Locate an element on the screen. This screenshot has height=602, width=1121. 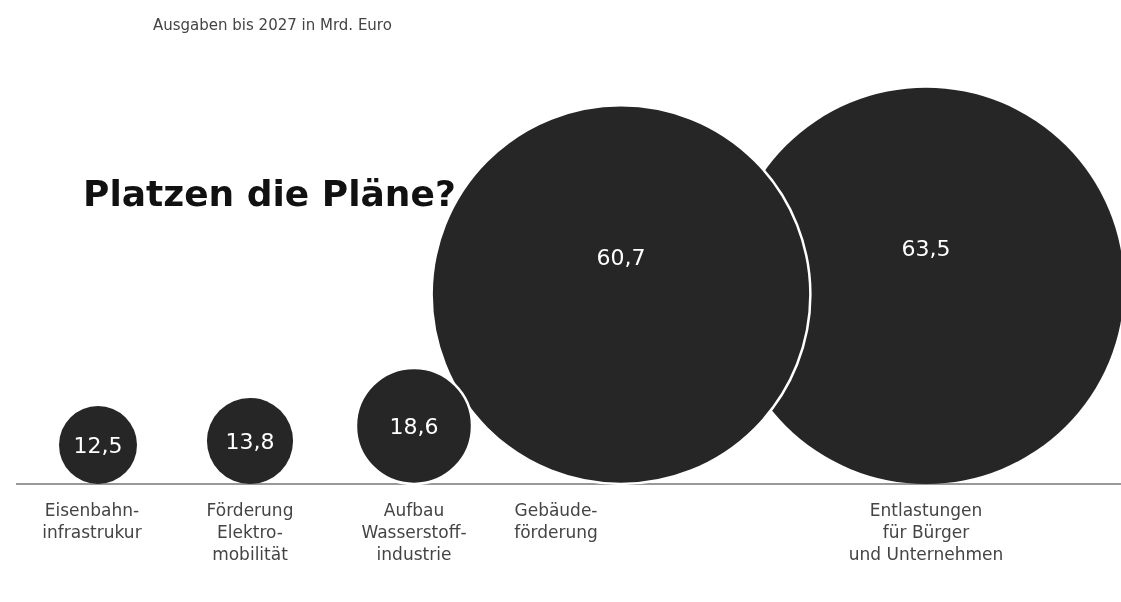
data-label: 18,6 is located at coordinates (414, 426).